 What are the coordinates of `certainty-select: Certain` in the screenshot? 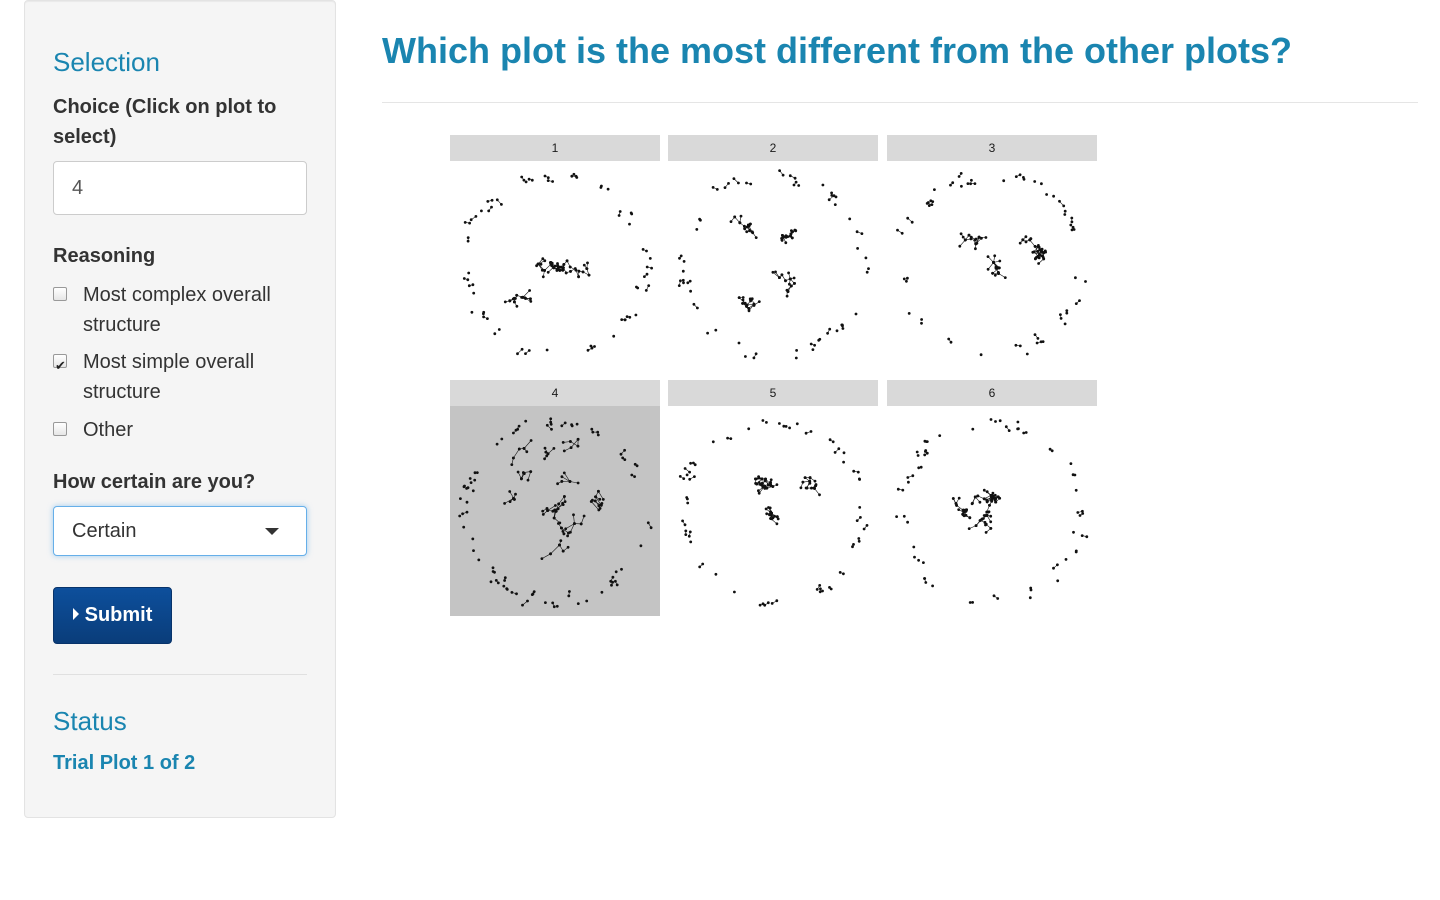 It's located at (180, 531).